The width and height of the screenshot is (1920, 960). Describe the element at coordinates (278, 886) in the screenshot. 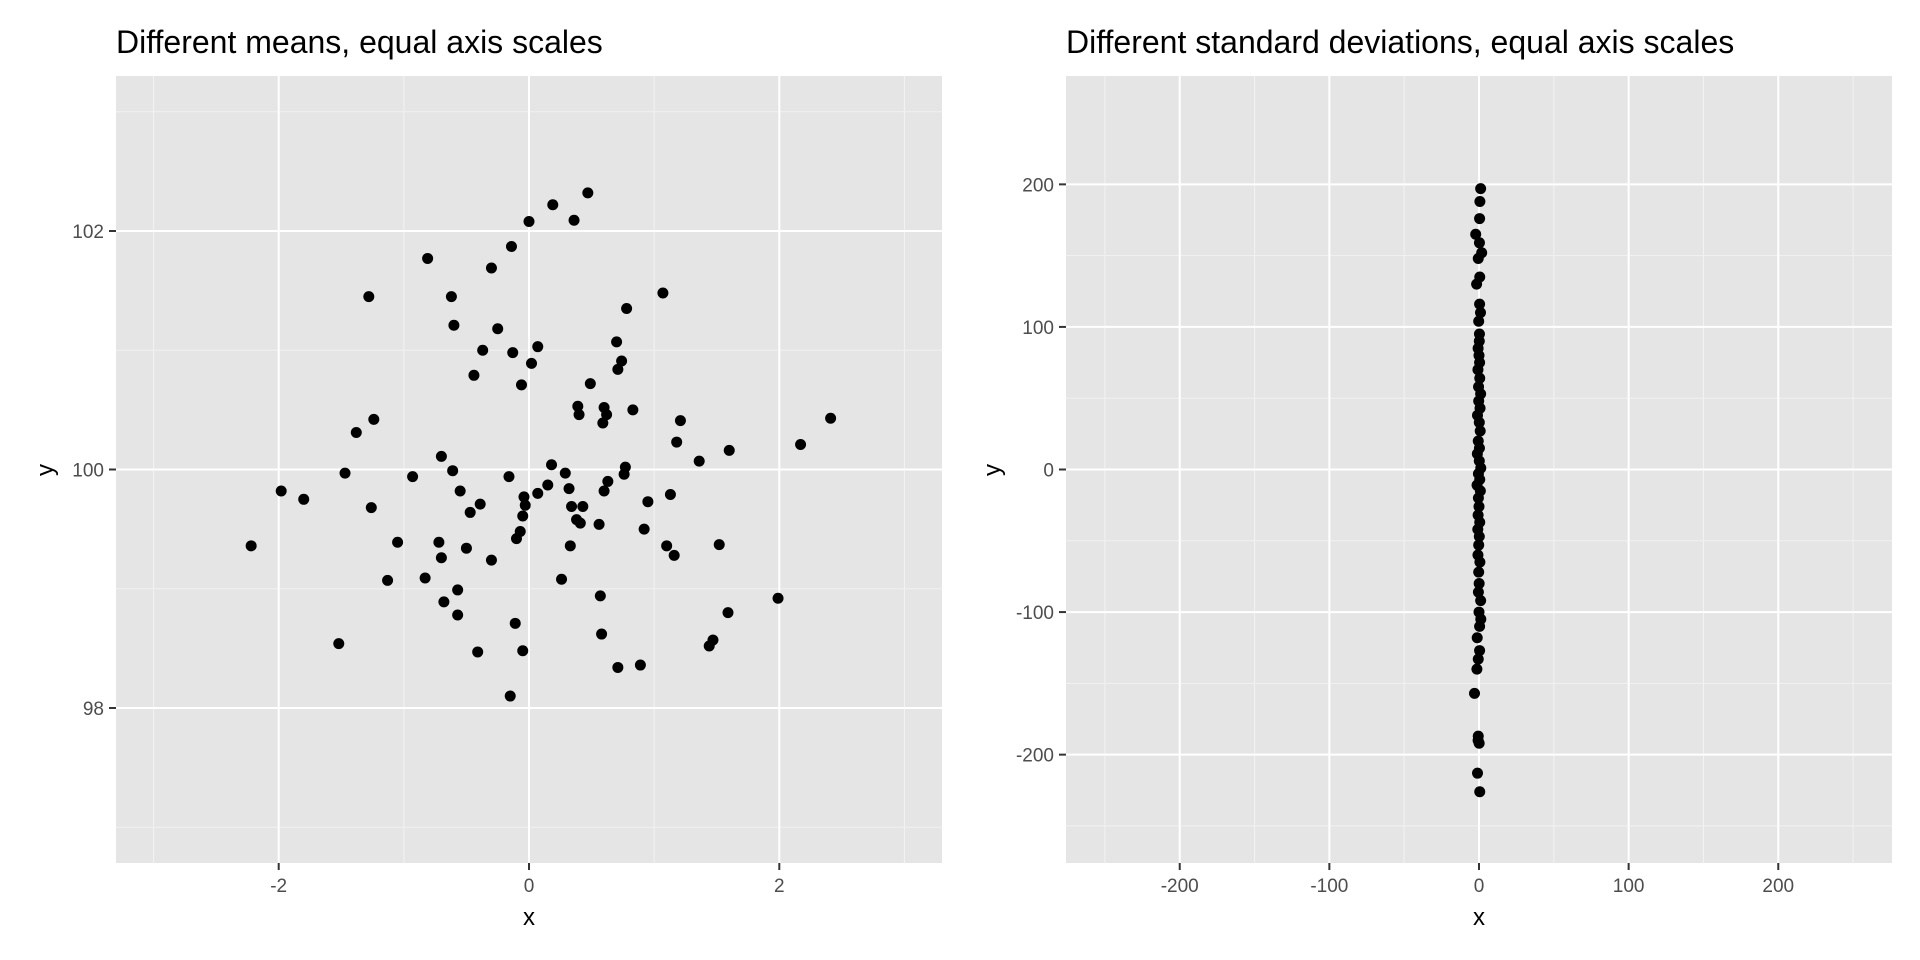

I see `x-tick-label: -2` at that location.